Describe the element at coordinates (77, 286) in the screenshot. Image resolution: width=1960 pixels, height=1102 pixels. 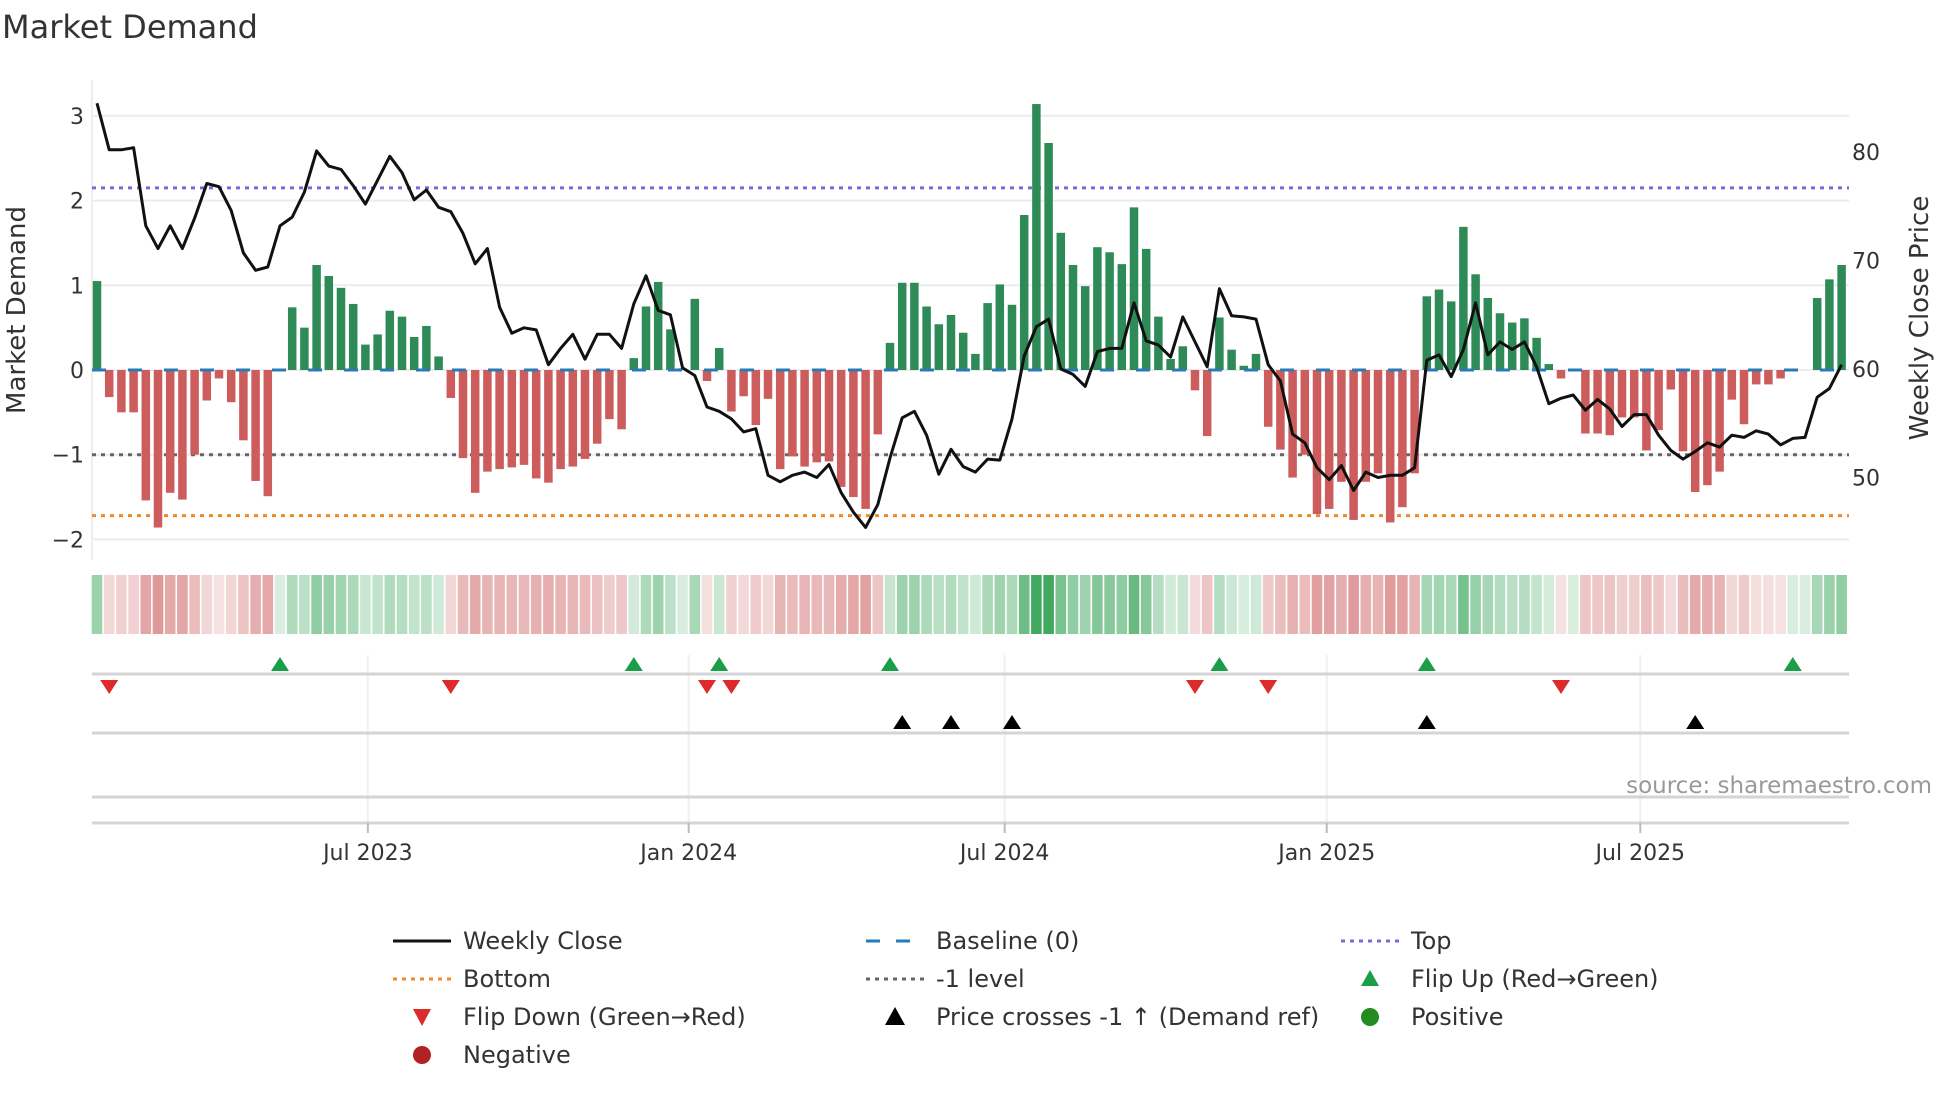
I see `y-tick-label: 1` at that location.